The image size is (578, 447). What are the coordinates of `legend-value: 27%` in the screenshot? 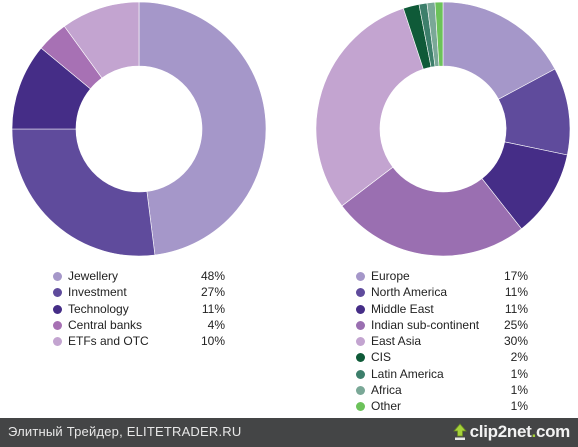 It's located at (212, 292).